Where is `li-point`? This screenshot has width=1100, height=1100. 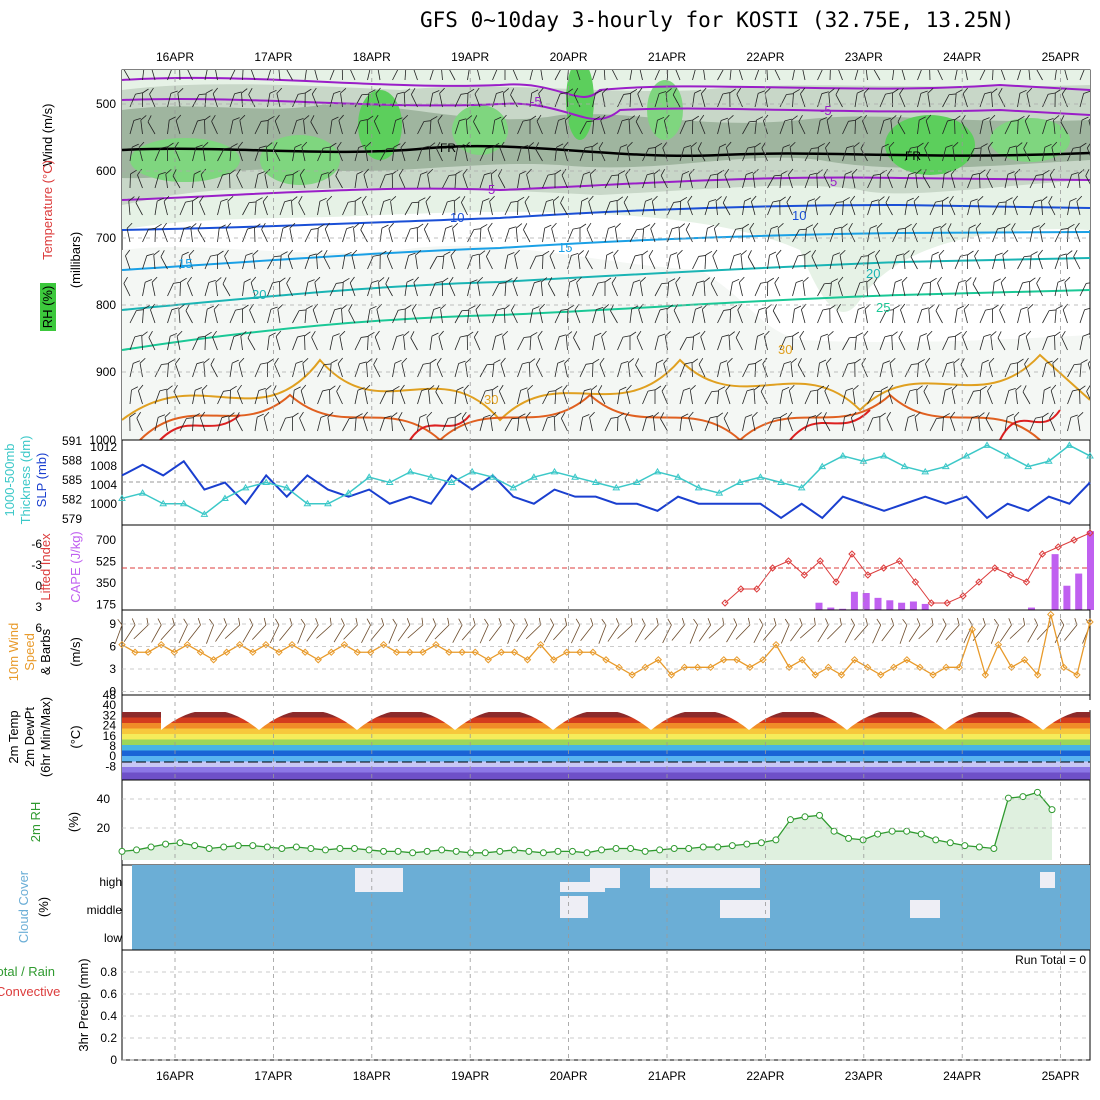 li-point is located at coordinates (836, 582).